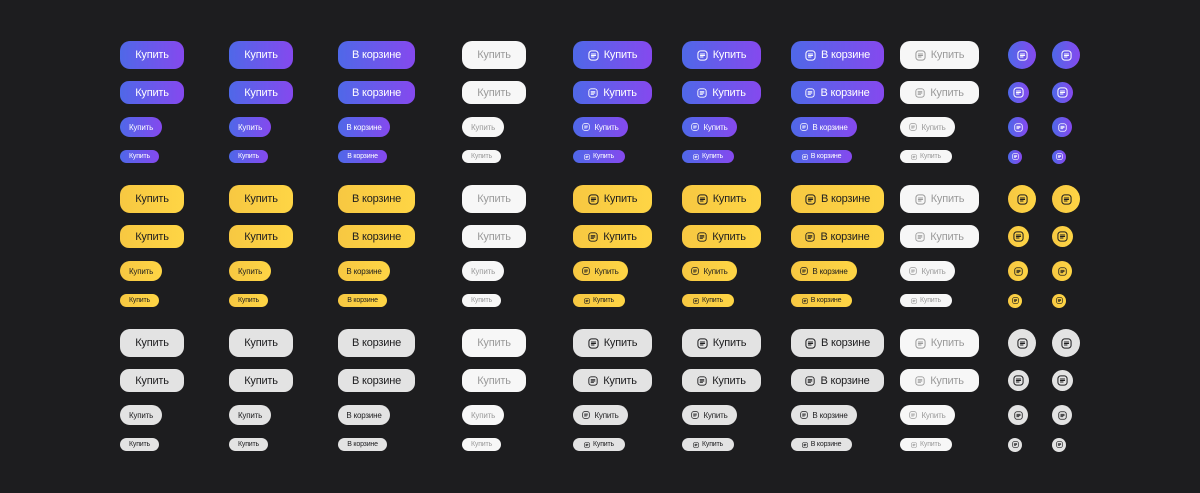  Describe the element at coordinates (824, 127) in the screenshot. I see `purple-in-cart-button-s-col7: В корзине` at that location.